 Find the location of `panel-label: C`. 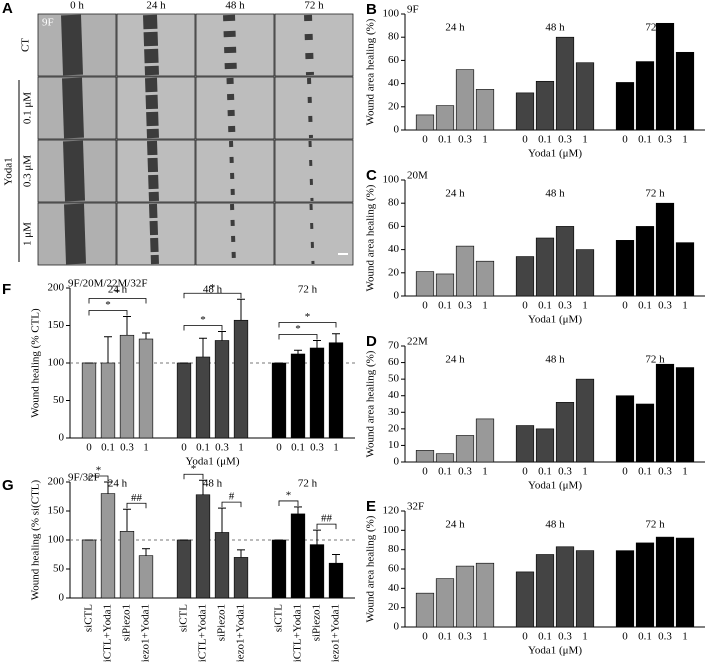

panel-label: C is located at coordinates (371, 175).